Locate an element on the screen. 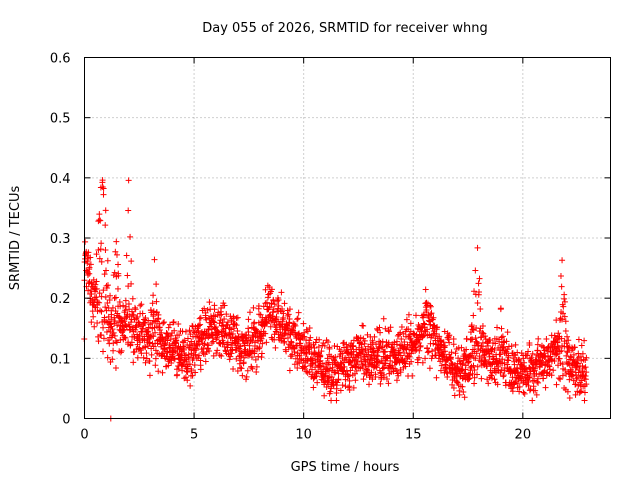 This screenshot has width=640, height=480. y-tick-label: 0 is located at coordinates (66, 420).